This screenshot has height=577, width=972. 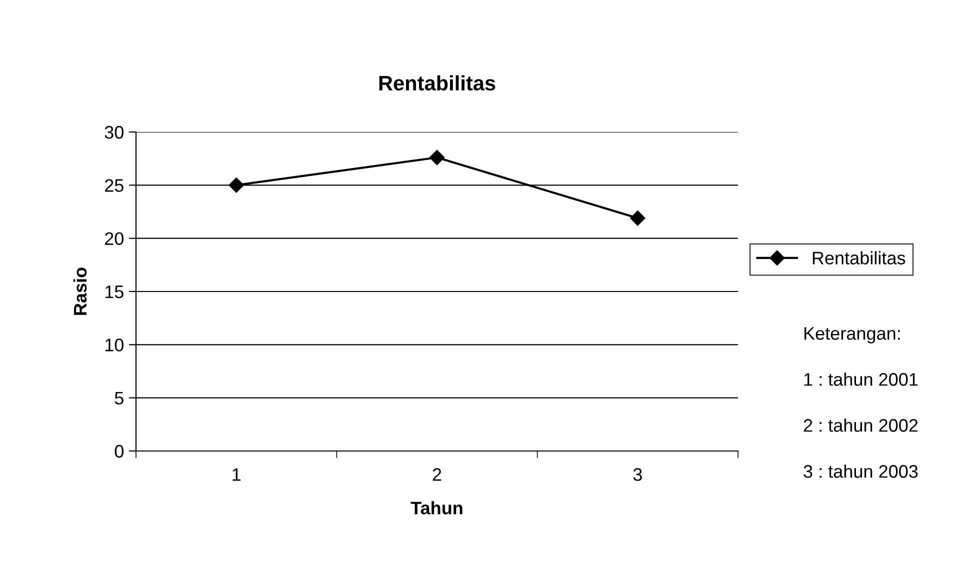 What do you see at coordinates (114, 292) in the screenshot?
I see `y-tick-label: 15` at bounding box center [114, 292].